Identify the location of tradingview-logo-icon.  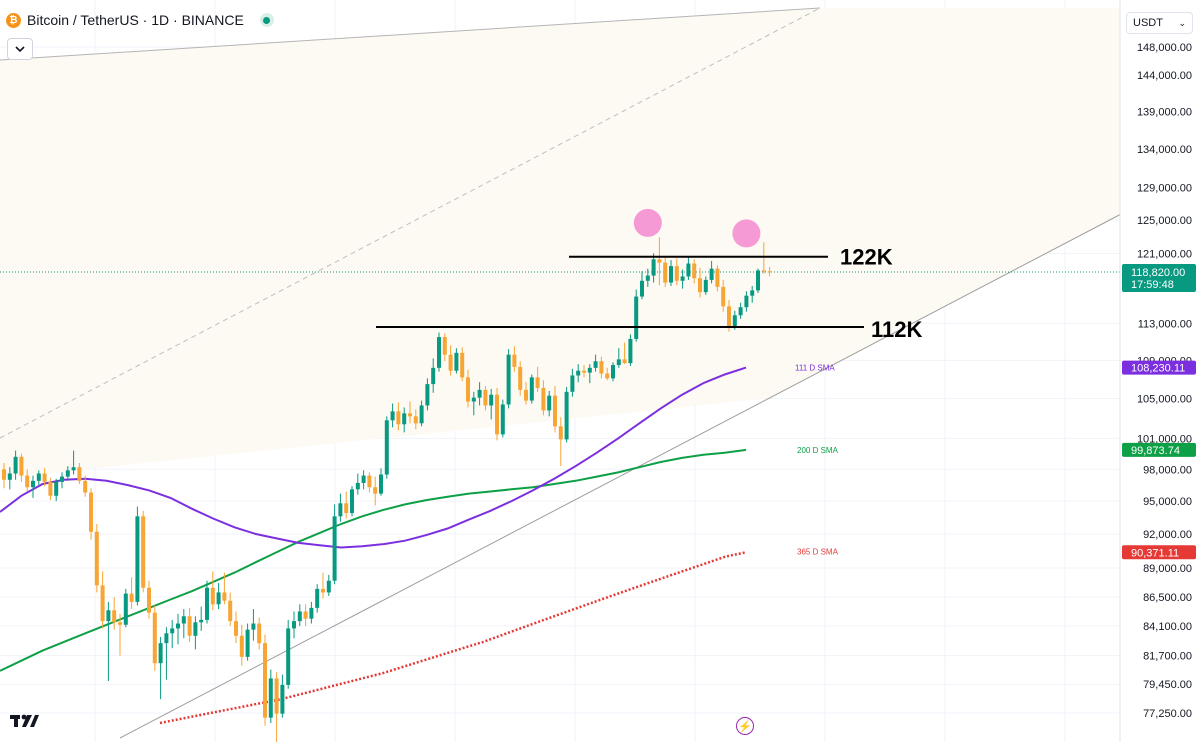
(25, 721).